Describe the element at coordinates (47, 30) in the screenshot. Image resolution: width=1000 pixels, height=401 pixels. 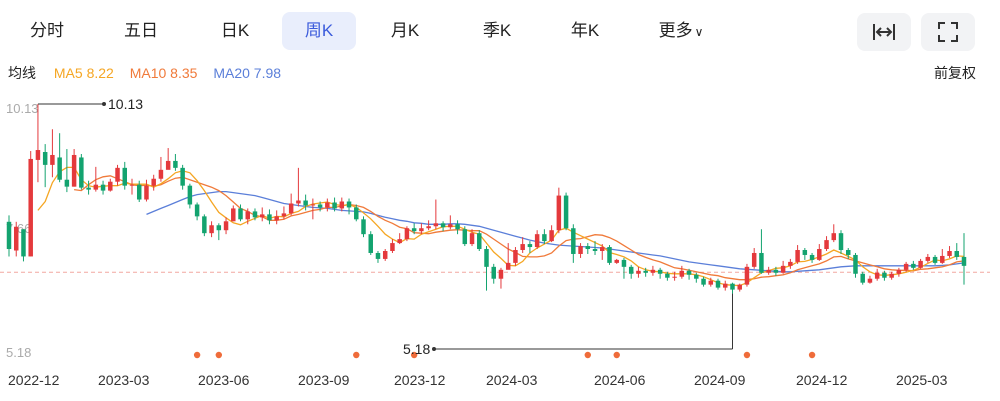
I see `tab-fenshi: 分时` at that location.